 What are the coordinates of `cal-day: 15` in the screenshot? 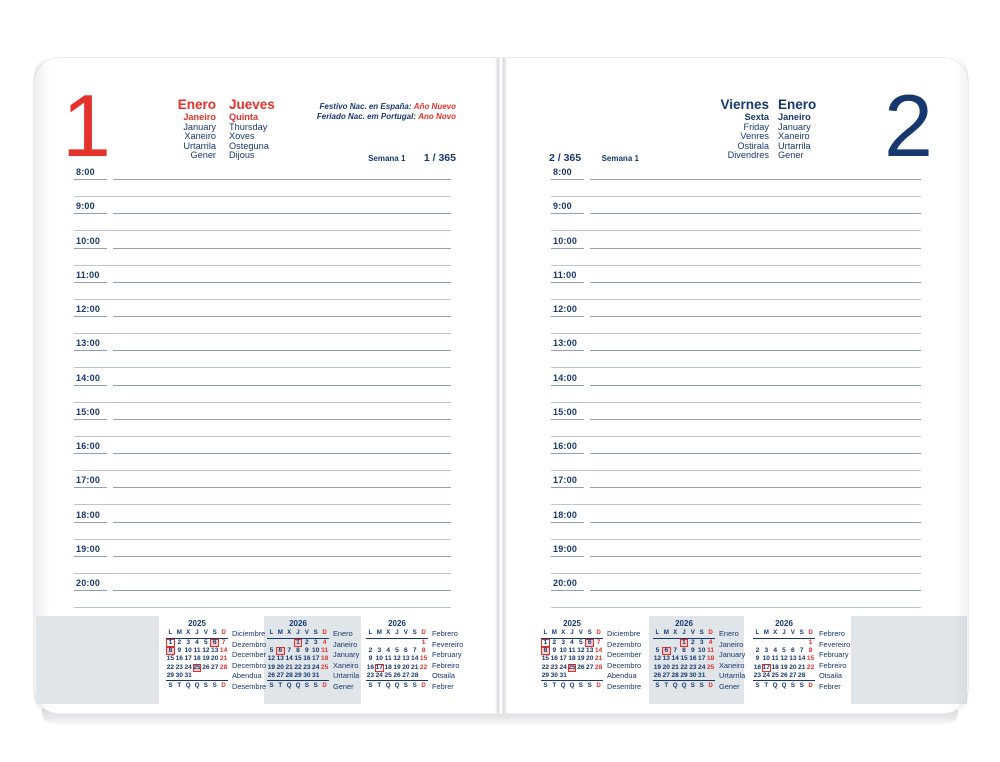 It's located at (170, 659).